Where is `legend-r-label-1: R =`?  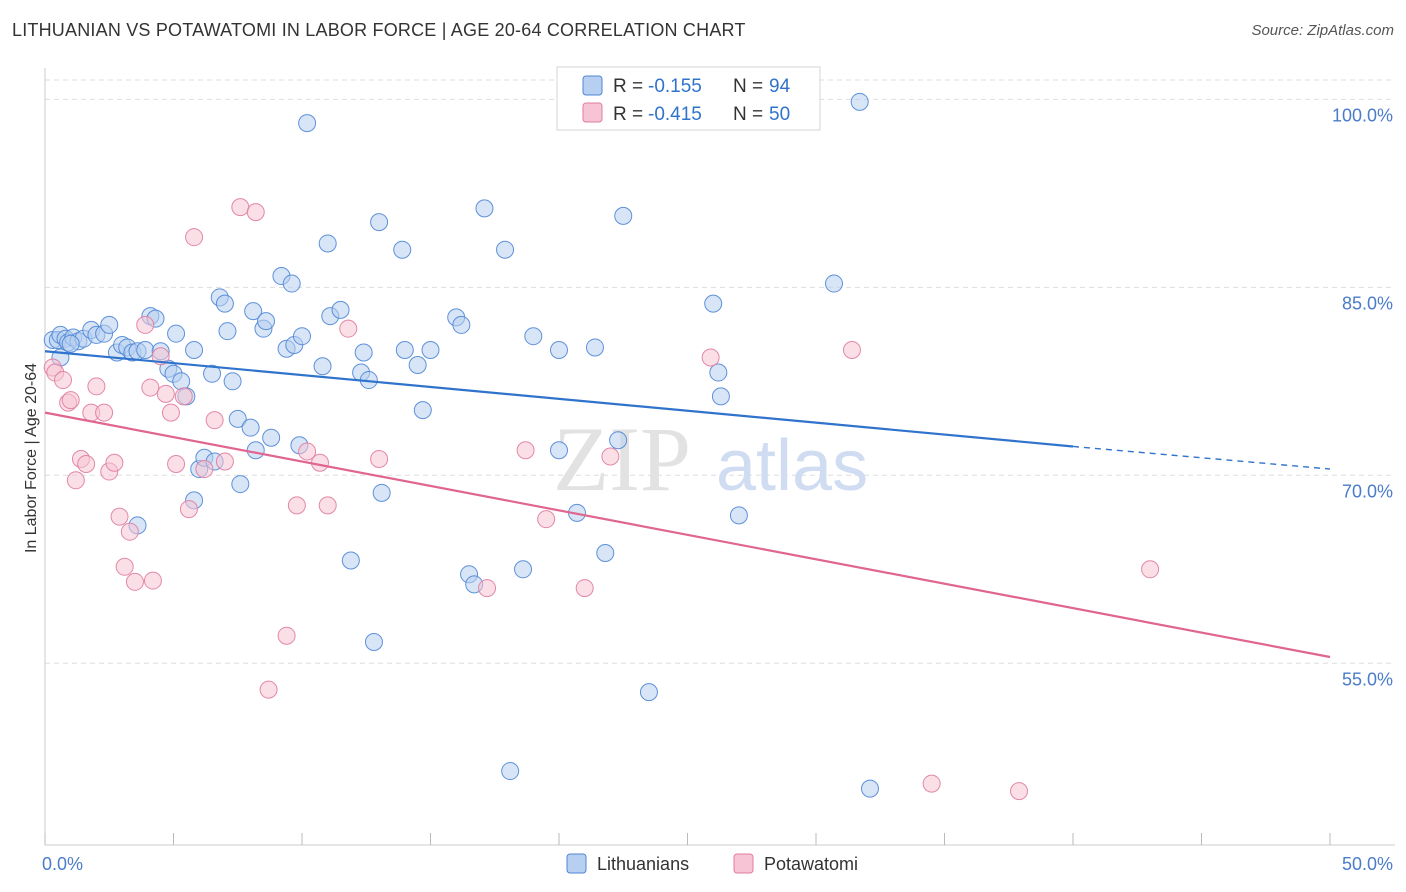 legend-r-label-1: R = is located at coordinates (628, 86).